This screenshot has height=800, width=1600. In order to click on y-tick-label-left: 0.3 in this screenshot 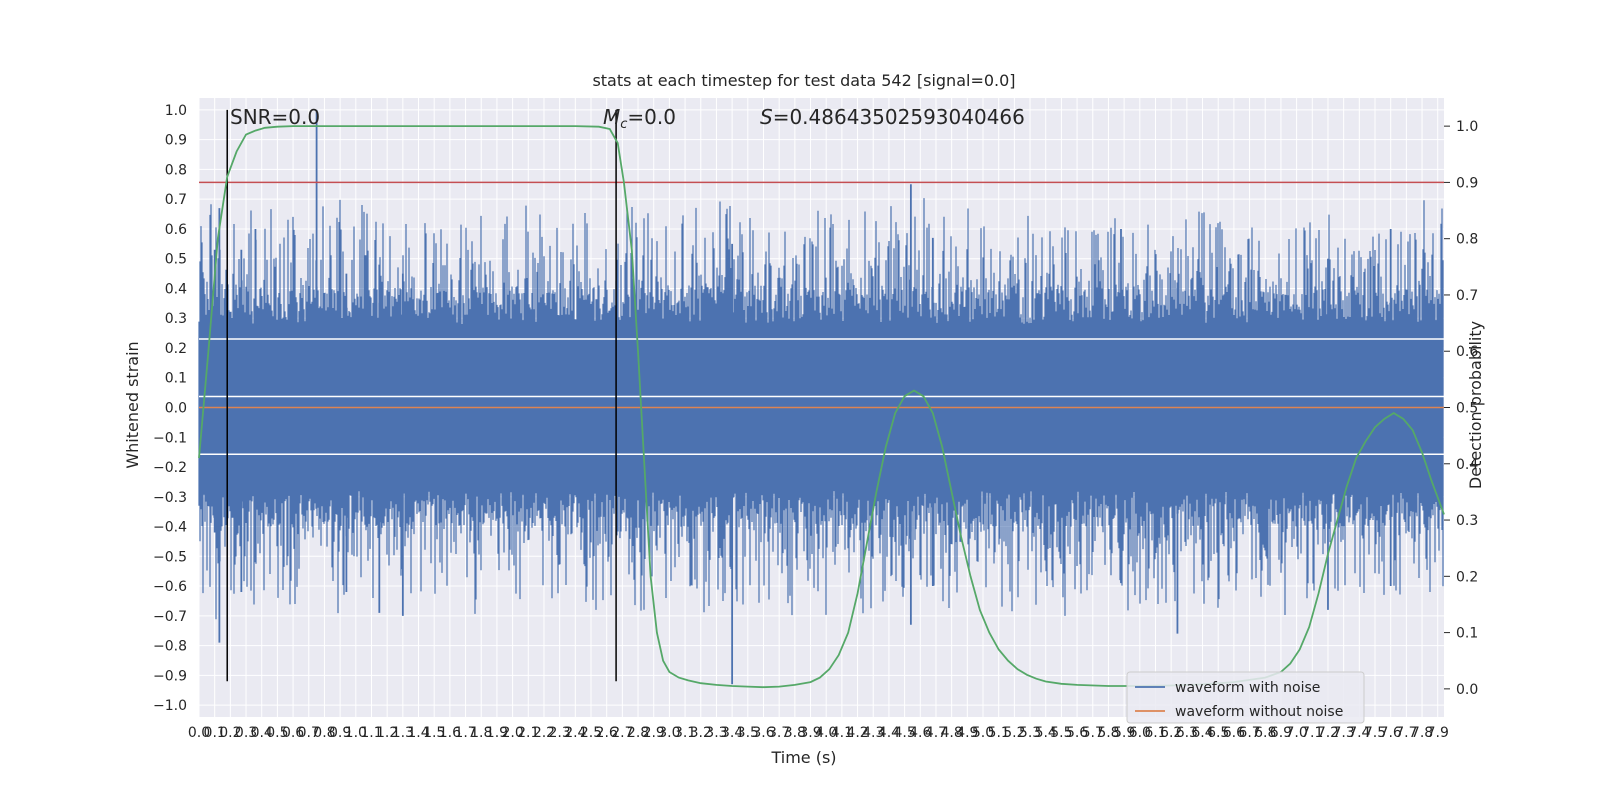, I will do `click(176, 319)`.